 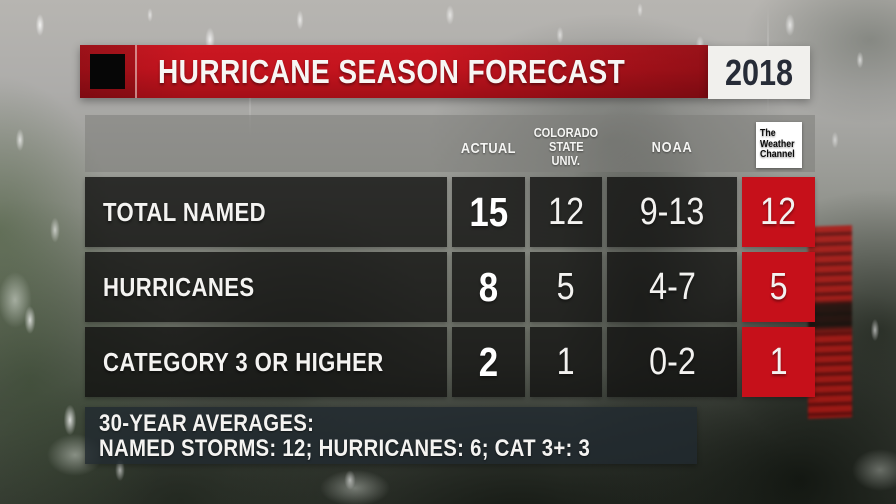 I want to click on page-title: HURRICANE SEASON FORECAST, so click(x=392, y=71).